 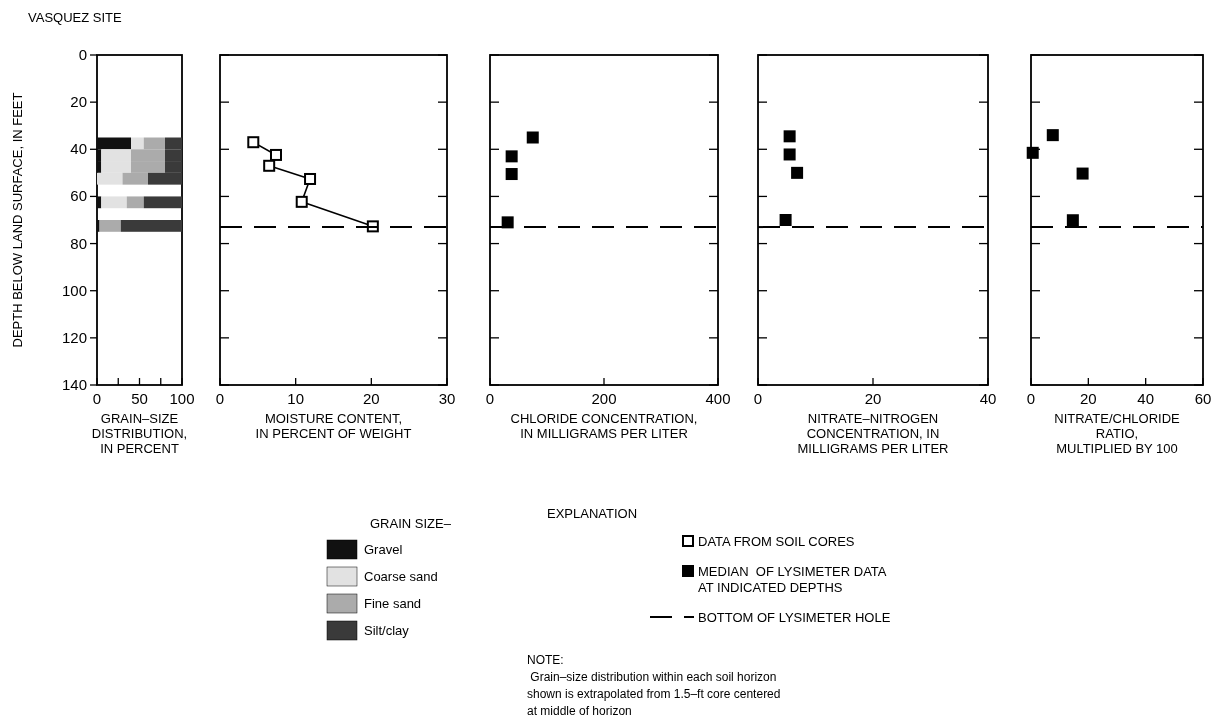 What do you see at coordinates (1203, 398) in the screenshot?
I see `x-tick-label: 60` at bounding box center [1203, 398].